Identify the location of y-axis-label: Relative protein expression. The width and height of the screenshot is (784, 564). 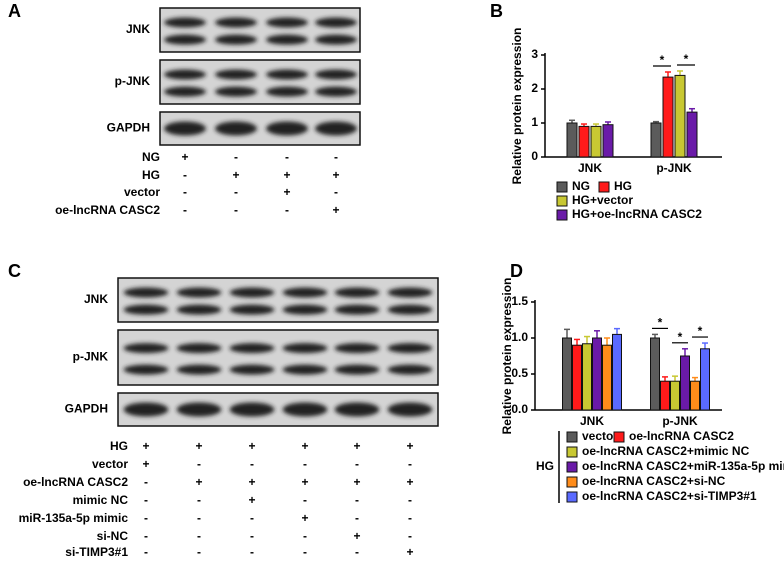
(507, 356).